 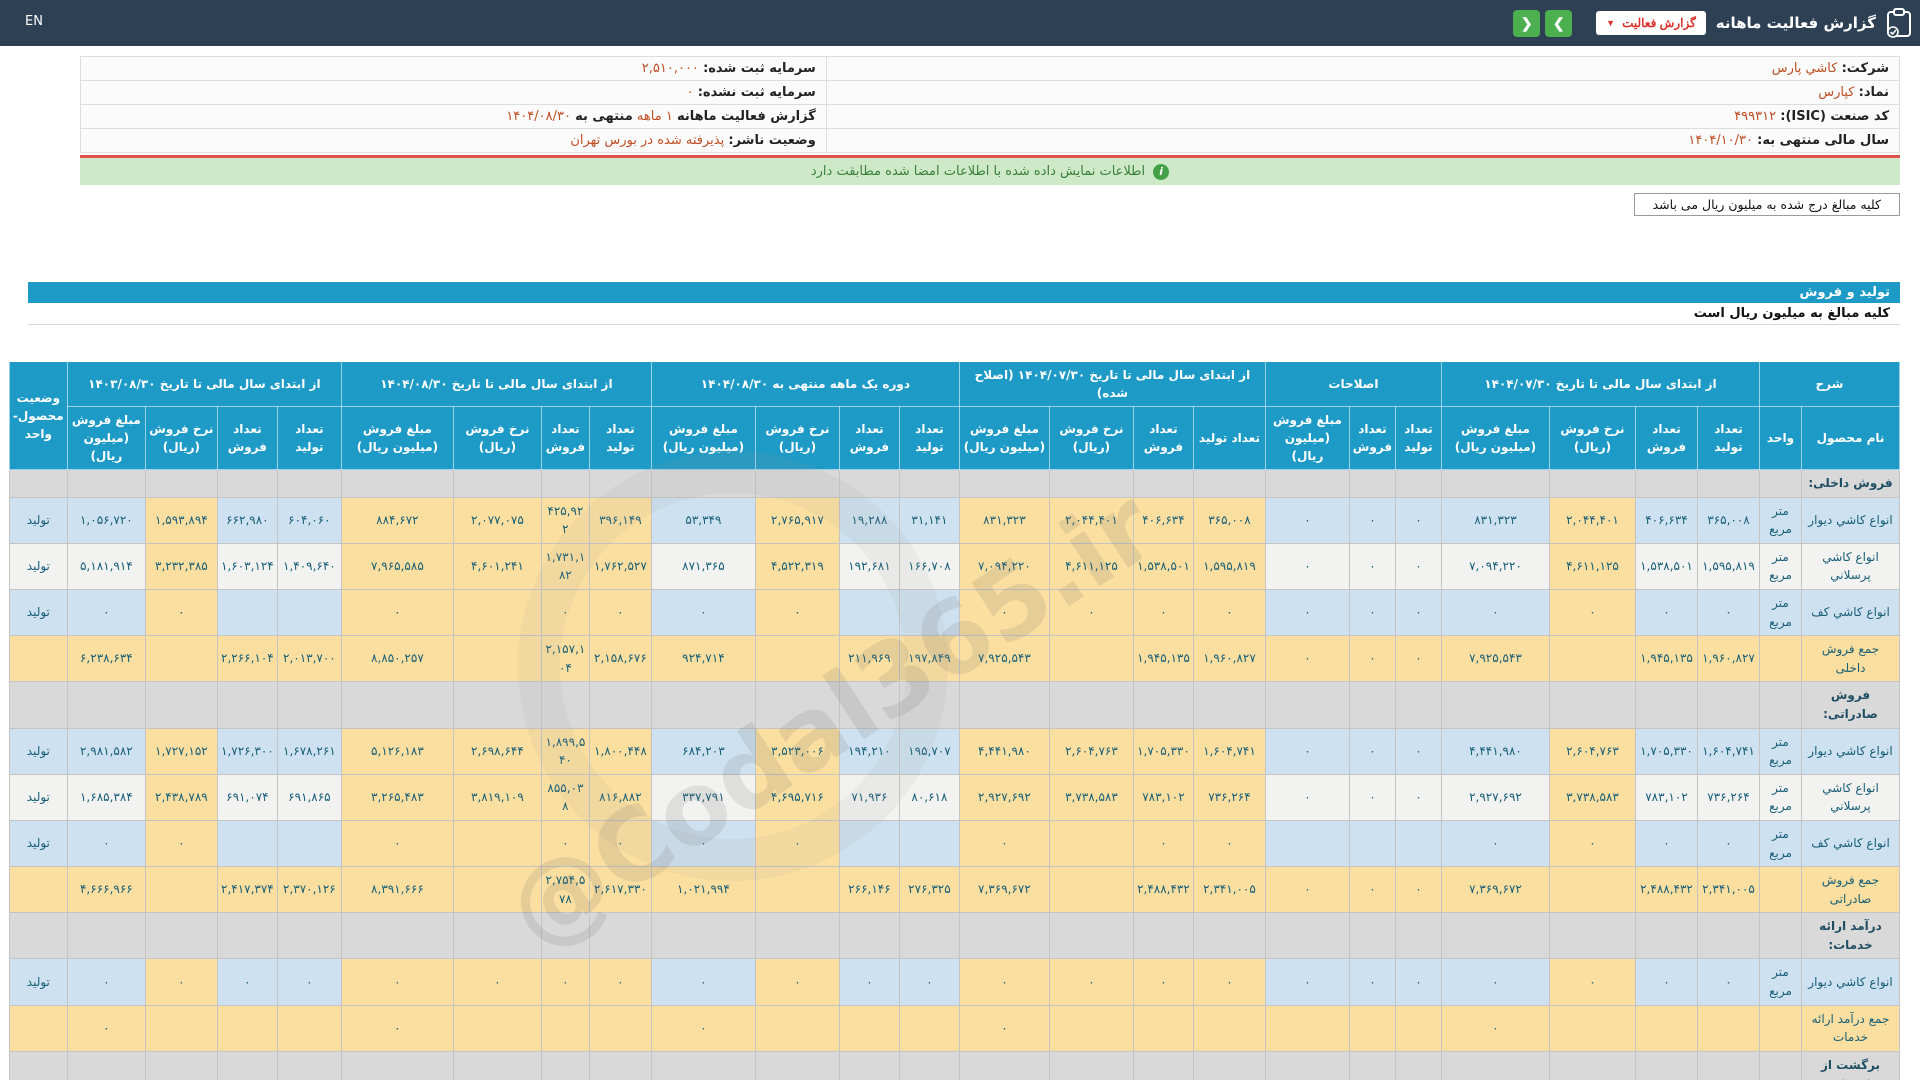 What do you see at coordinates (654, 116) in the screenshot?
I see `report-period-length: ۱ ماهه` at bounding box center [654, 116].